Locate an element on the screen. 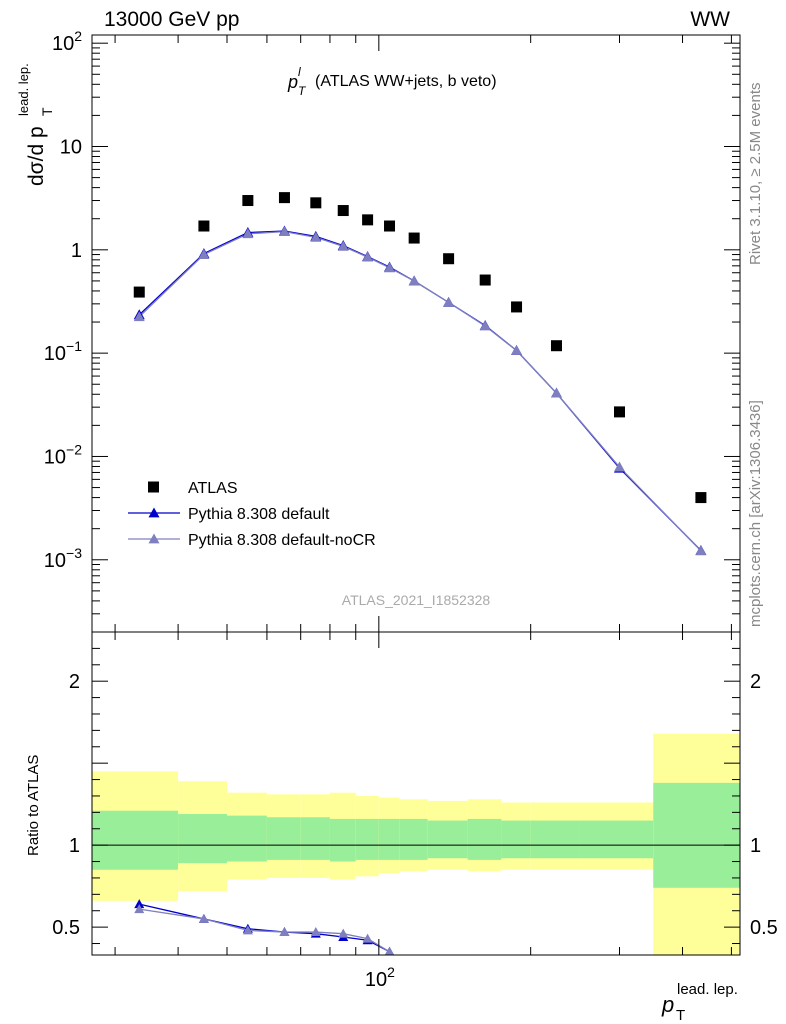 This screenshot has width=786, height=1024. x-label-sub: T is located at coordinates (680, 1015).